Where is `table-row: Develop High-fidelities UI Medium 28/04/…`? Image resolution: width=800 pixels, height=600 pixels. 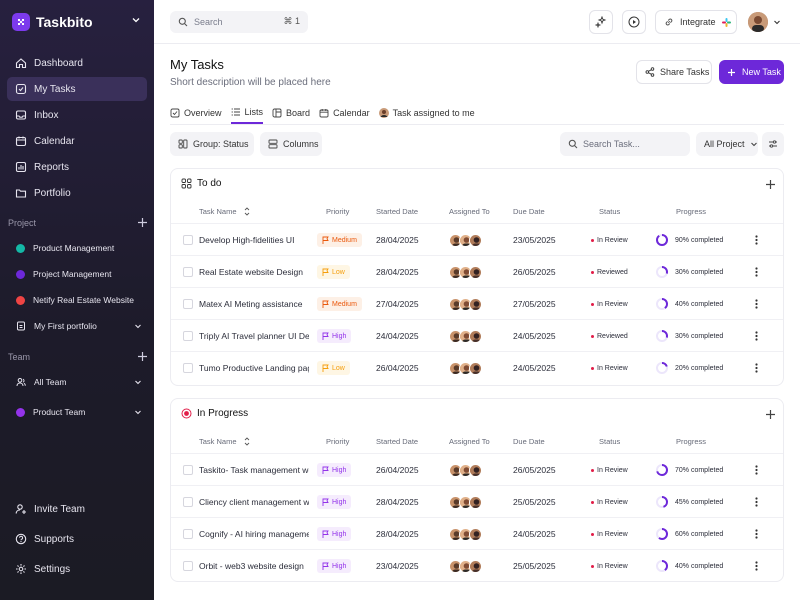 table-row: Develop High-fidelities UI Medium 28/04/… is located at coordinates (477, 239).